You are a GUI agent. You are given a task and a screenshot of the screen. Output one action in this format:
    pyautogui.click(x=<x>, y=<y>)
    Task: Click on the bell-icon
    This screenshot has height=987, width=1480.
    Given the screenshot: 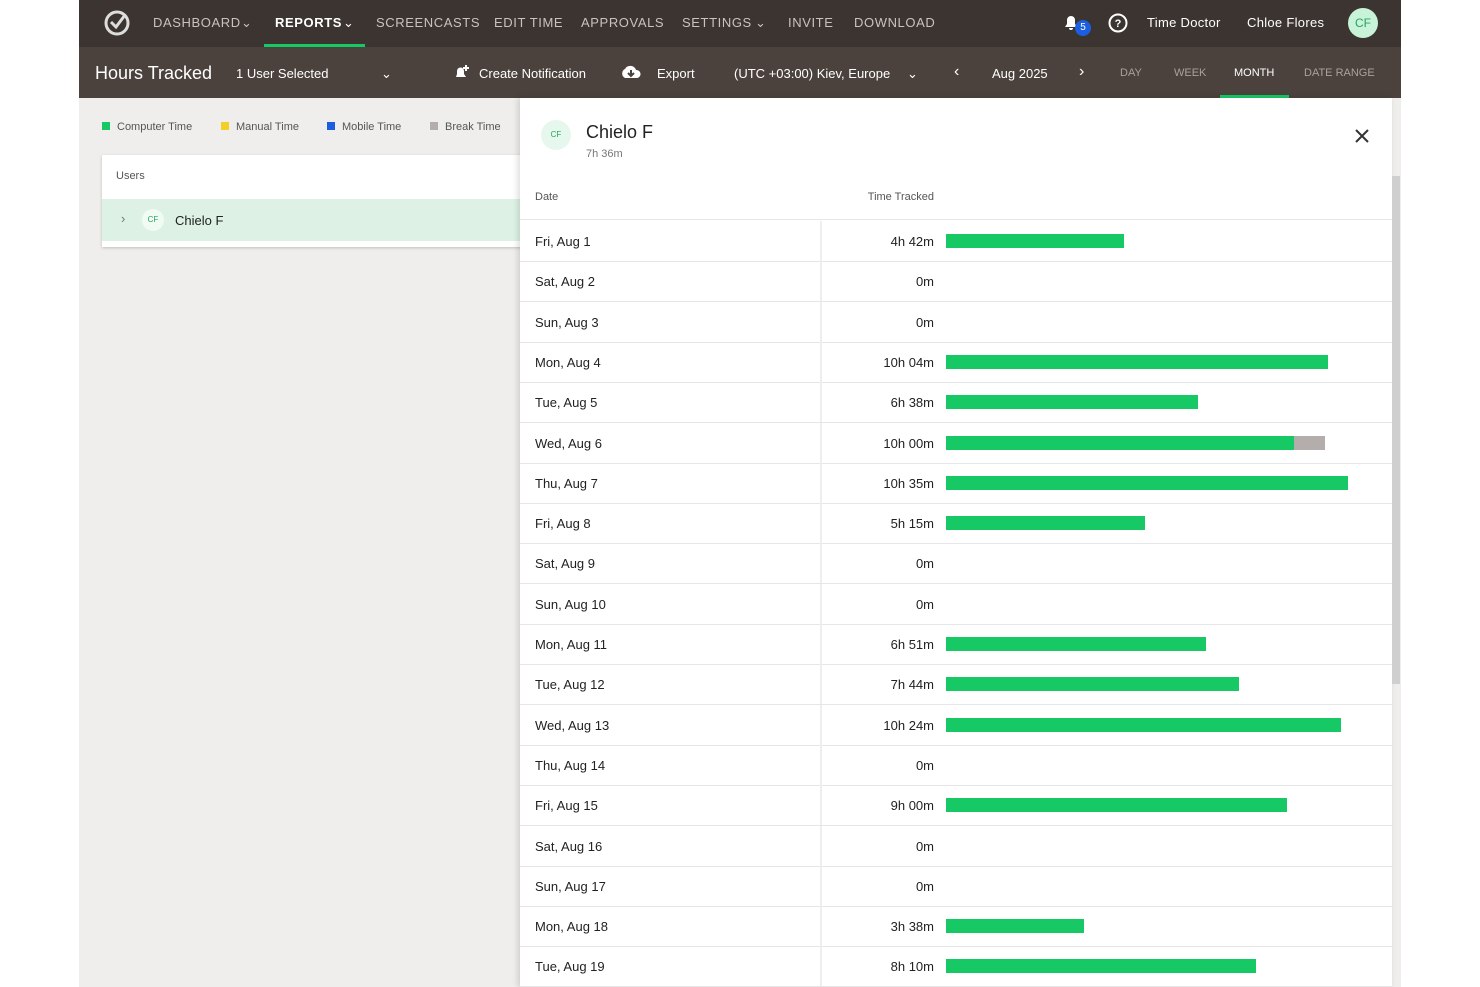 What is the action you would take?
    pyautogui.click(x=1071, y=22)
    